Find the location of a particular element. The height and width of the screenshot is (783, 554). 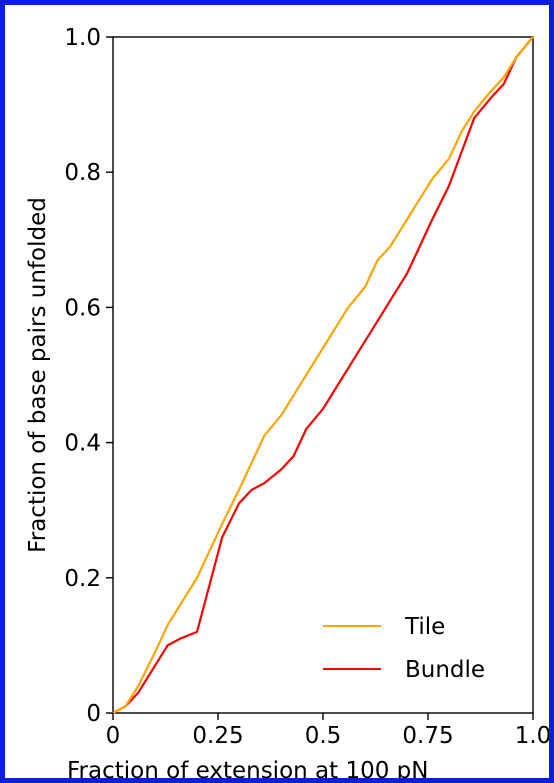

legend: Tile Bundle is located at coordinates (404, 648).